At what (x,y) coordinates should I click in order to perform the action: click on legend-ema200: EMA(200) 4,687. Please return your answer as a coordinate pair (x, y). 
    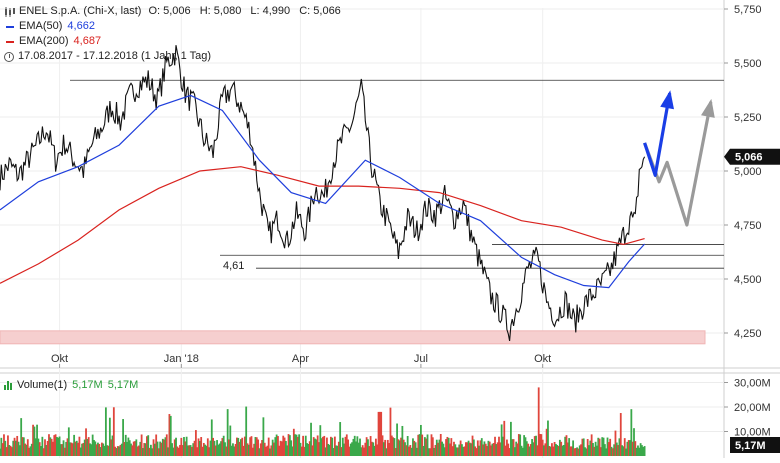
    Looking at the image, I should click on (175, 41).